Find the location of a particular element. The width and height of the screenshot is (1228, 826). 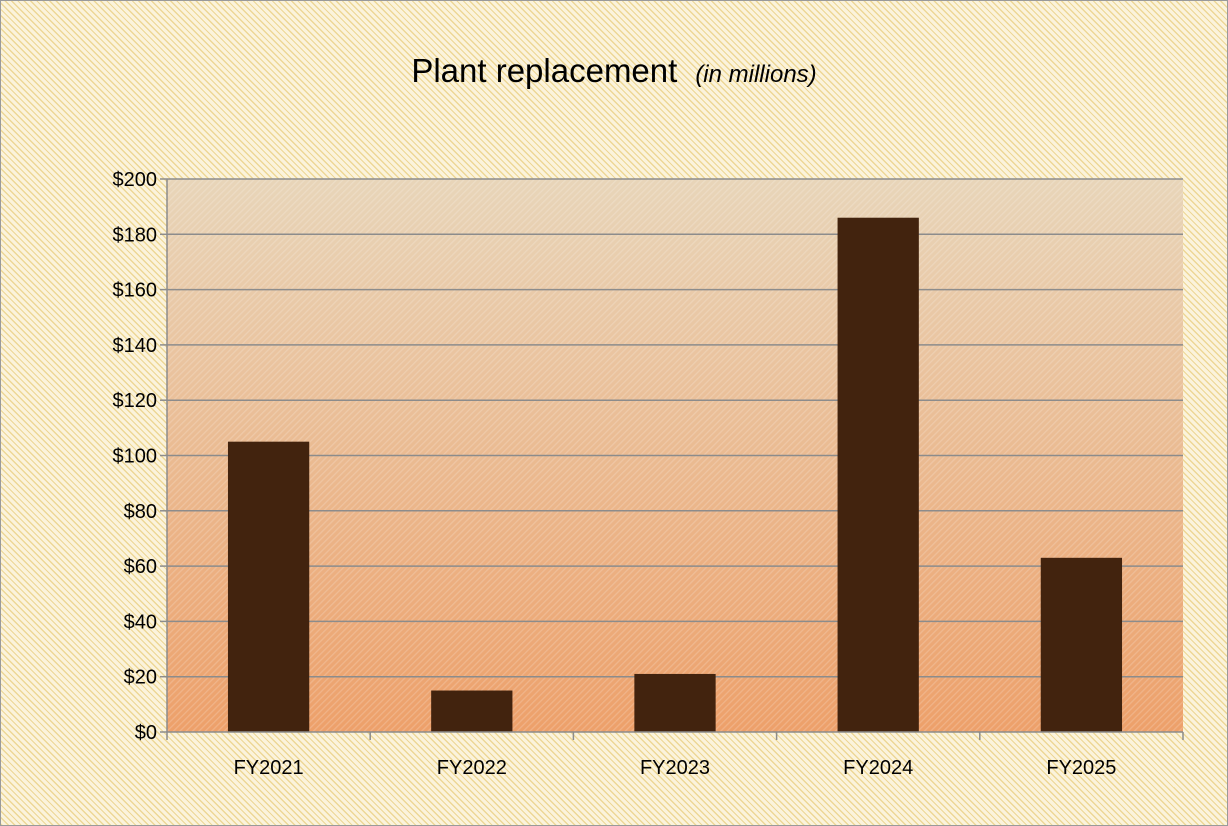

y-tick-label: $60 is located at coordinates (140, 567).